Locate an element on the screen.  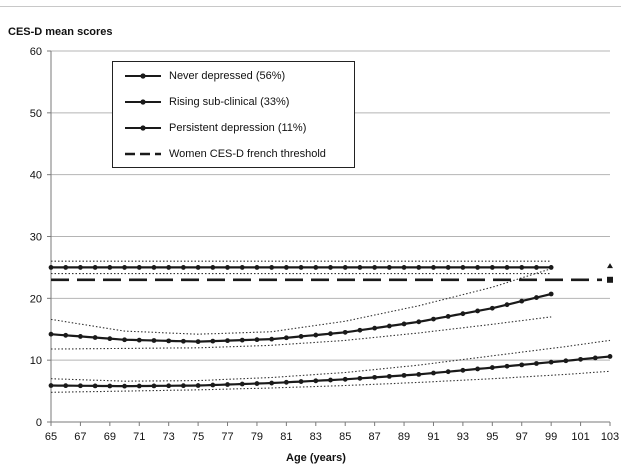
y-tick-label: 0 is located at coordinates (39, 423).